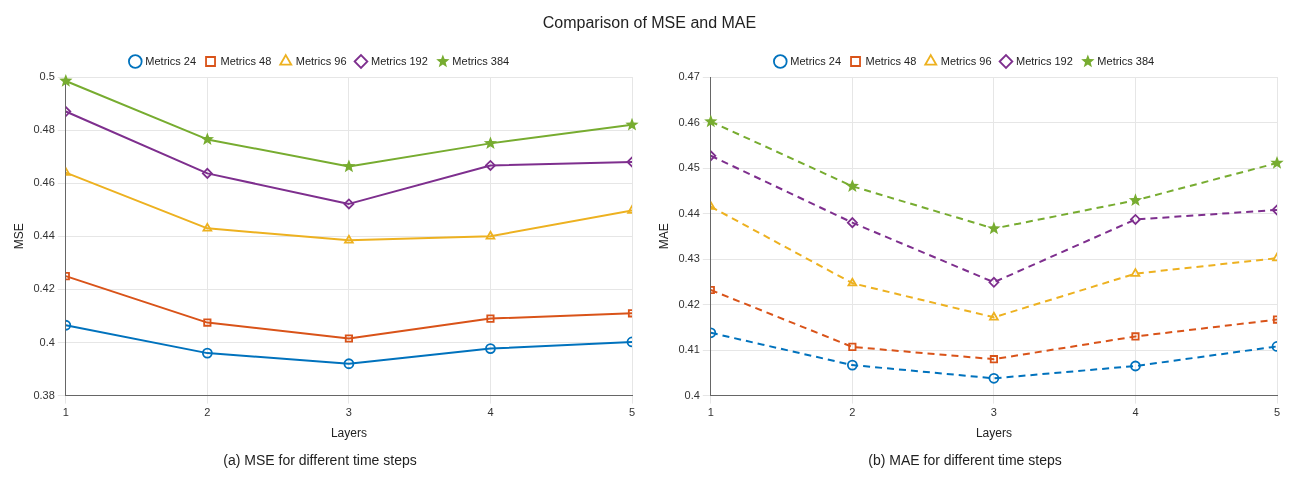 The width and height of the screenshot is (1299, 481). What do you see at coordinates (689, 167) in the screenshot?
I see `y-tick-label: 0.45` at bounding box center [689, 167].